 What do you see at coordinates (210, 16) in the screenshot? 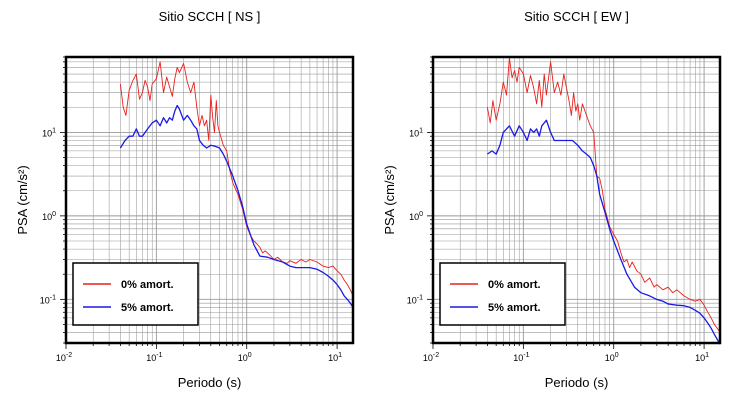
I see `chart-title: Sitio SCCH [ NS ]` at bounding box center [210, 16].